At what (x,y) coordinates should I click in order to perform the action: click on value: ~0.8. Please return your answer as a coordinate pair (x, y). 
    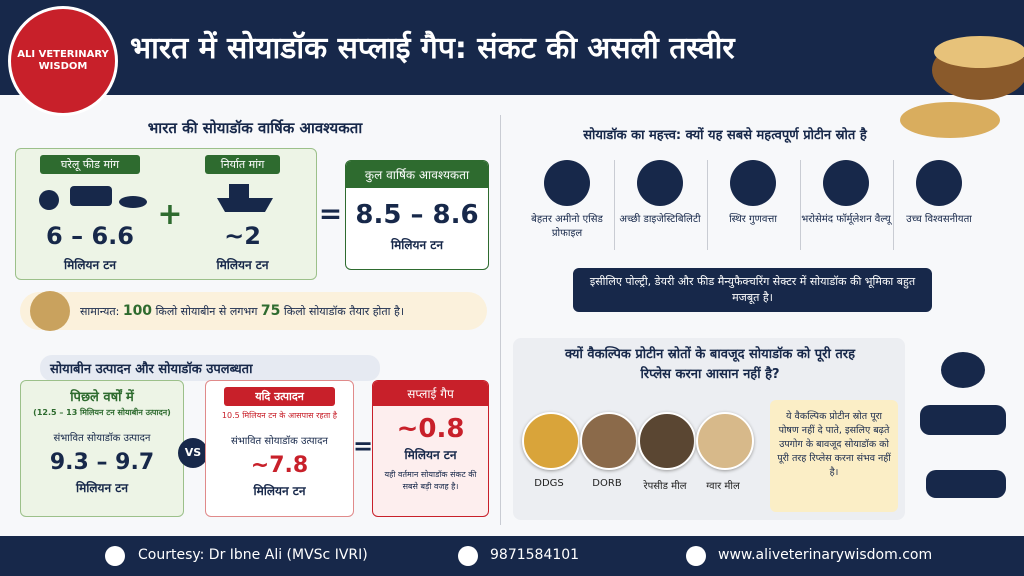
    Looking at the image, I should click on (430, 429).